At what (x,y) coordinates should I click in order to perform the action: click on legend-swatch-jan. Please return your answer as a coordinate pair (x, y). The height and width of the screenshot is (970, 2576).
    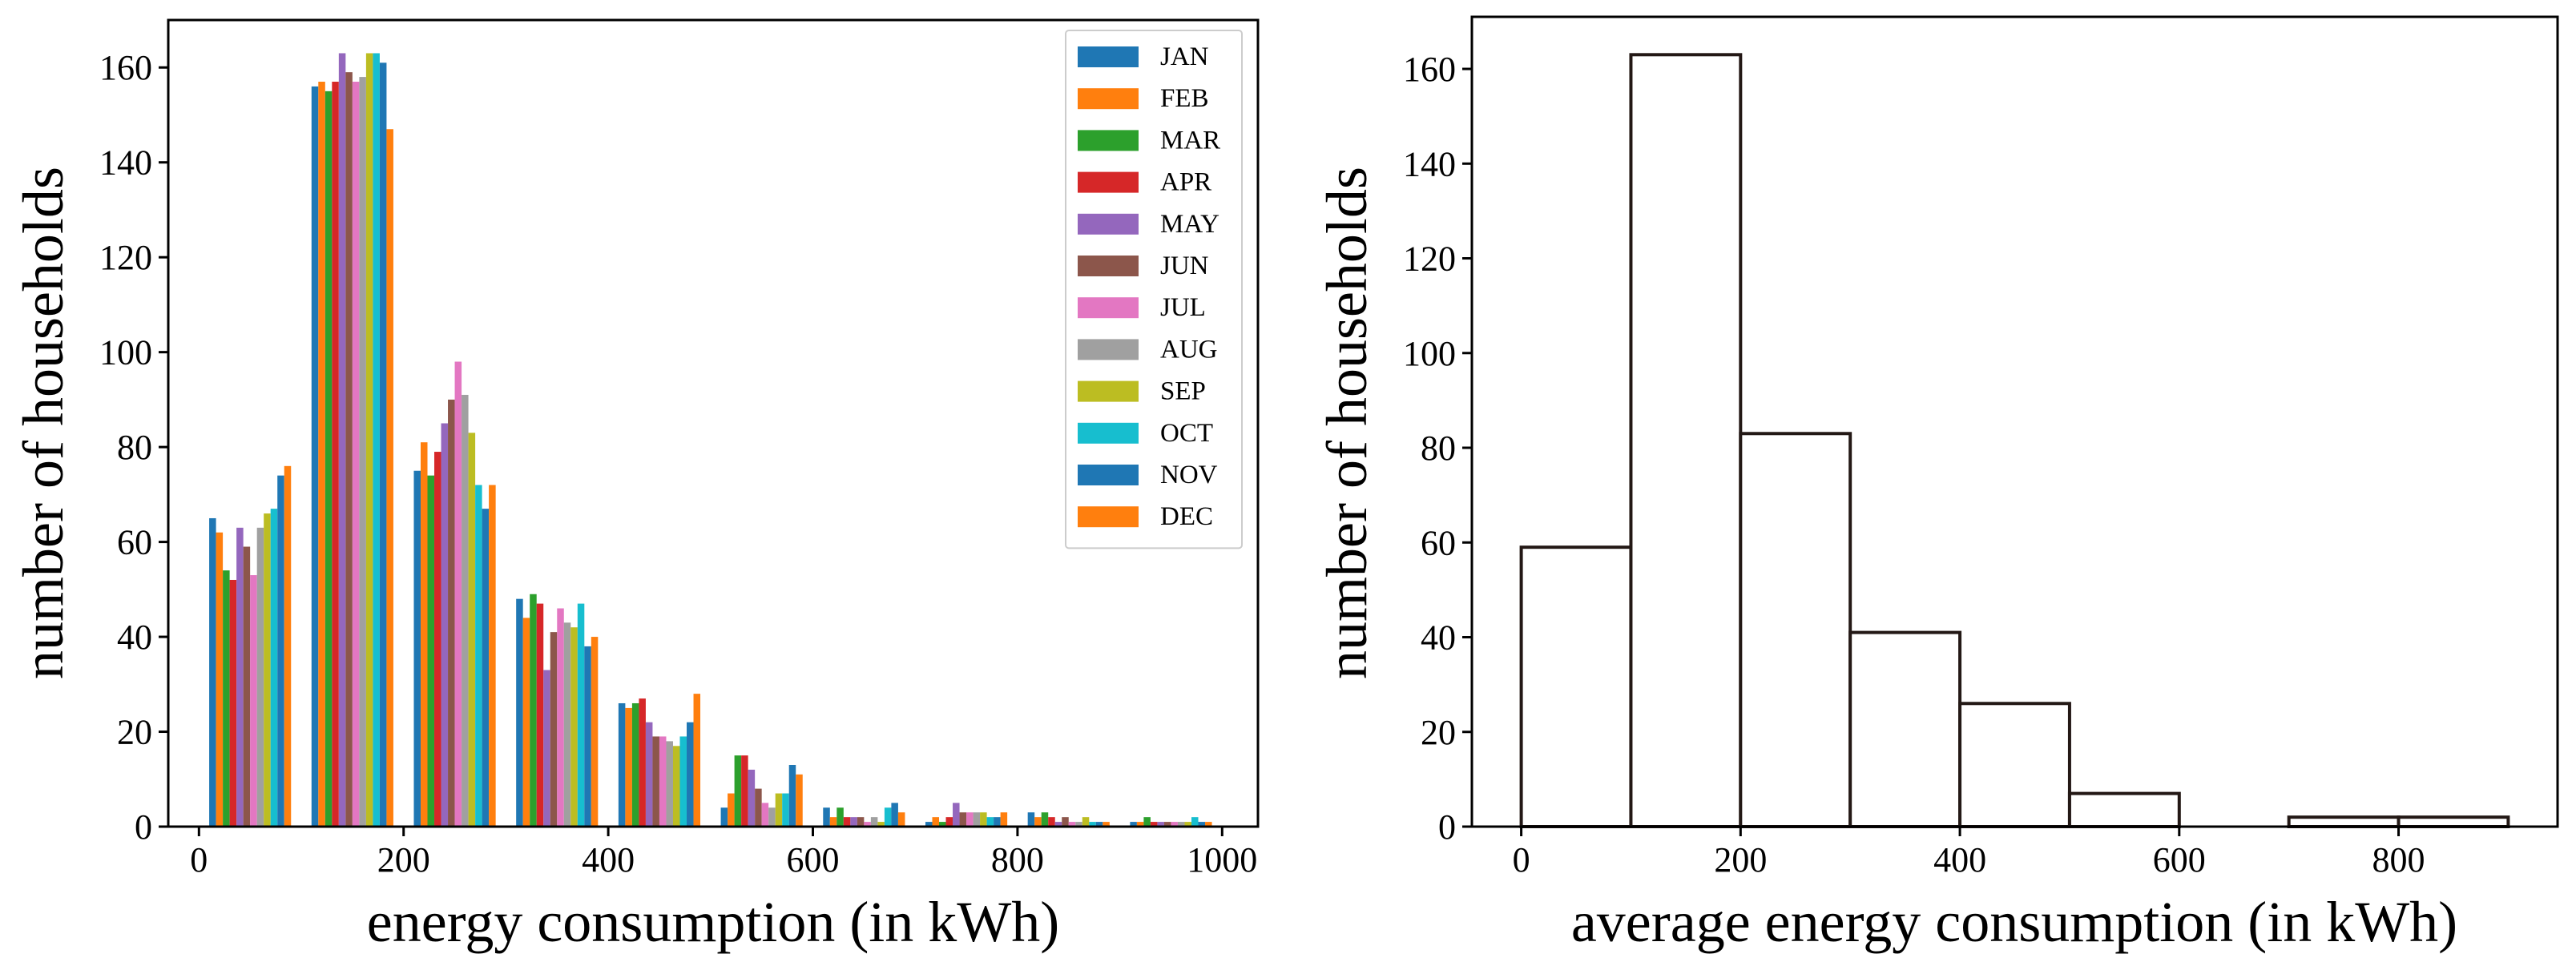
    Looking at the image, I should click on (1108, 57).